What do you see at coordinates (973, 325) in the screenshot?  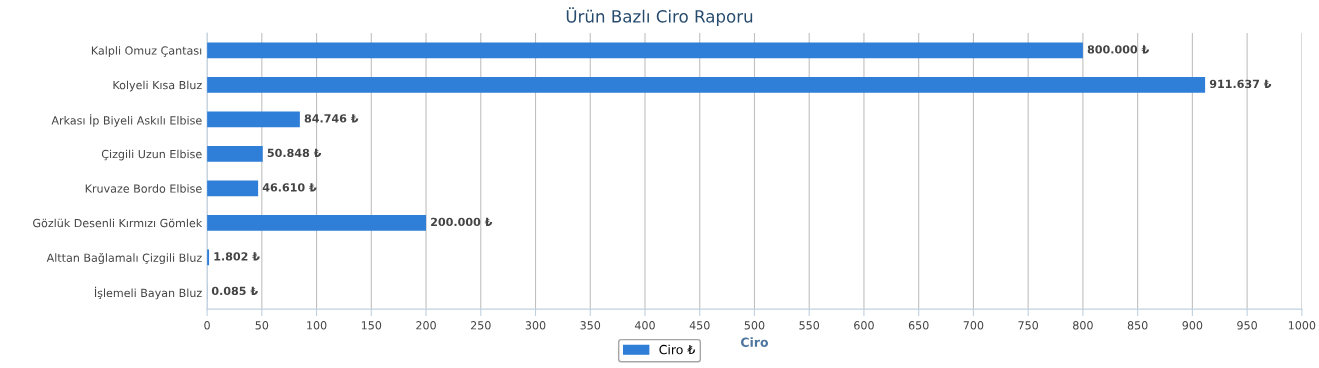 I see `x-tick-label: 700` at bounding box center [973, 325].